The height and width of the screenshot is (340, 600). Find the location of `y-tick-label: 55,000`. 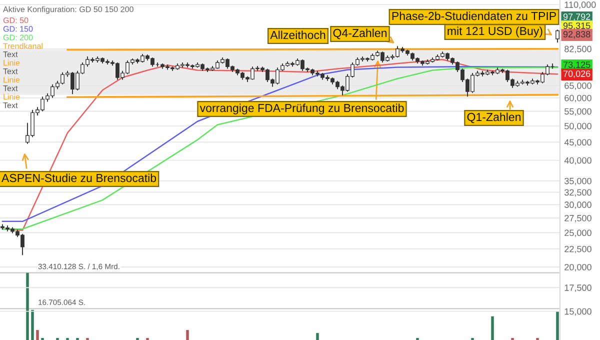

y-tick-label: 55,000 is located at coordinates (578, 112).